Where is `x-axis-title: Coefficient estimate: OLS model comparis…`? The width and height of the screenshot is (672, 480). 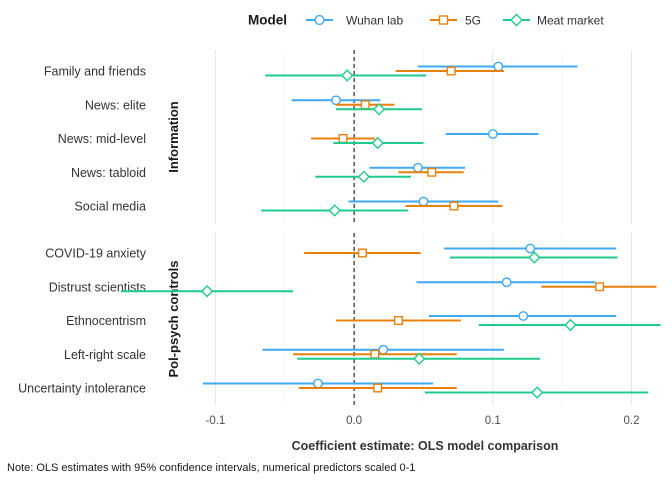
x-axis-title: Coefficient estimate: OLS model comparis… is located at coordinates (425, 446).